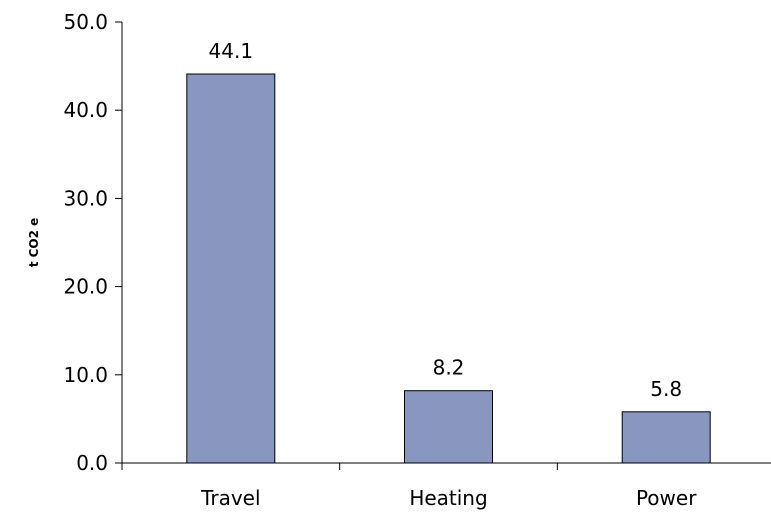  I want to click on bar-power, so click(666, 437).